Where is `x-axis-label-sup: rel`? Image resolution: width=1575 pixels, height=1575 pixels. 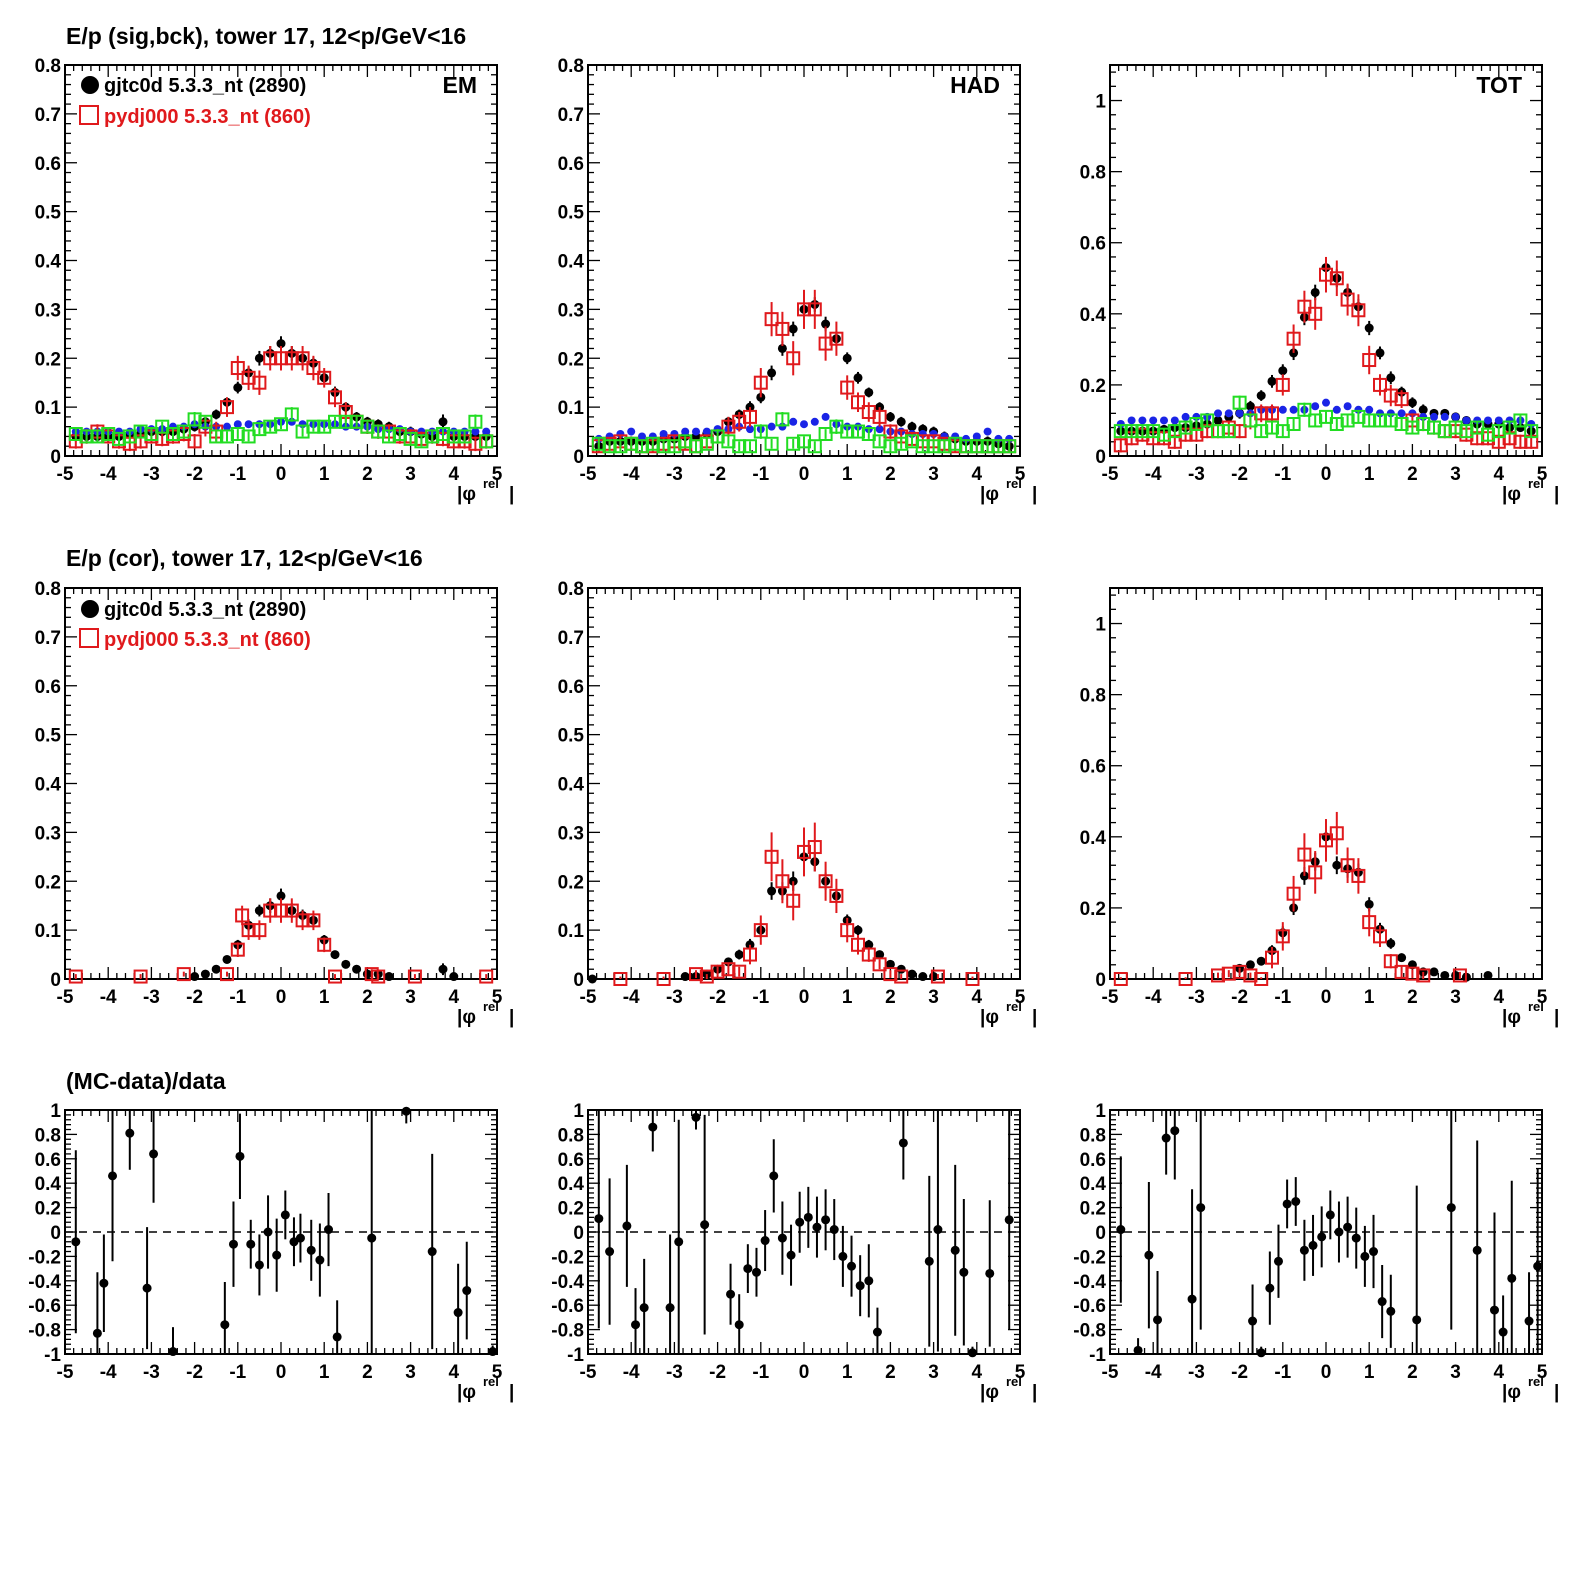 x-axis-label-sup: rel is located at coordinates (491, 1381).